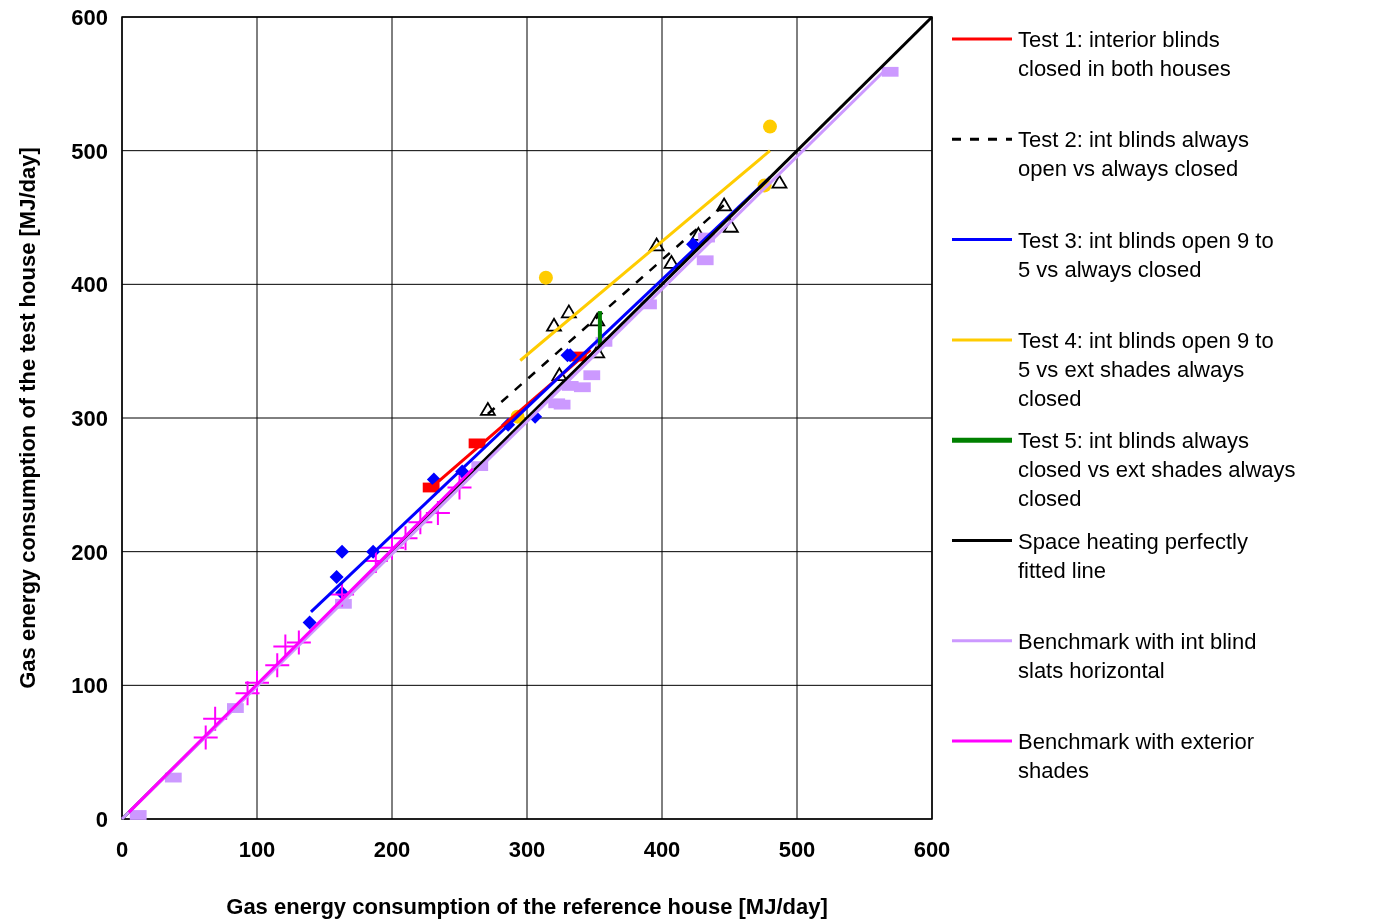  What do you see at coordinates (89, 552) in the screenshot?
I see `y-tick-label: 200` at bounding box center [89, 552].